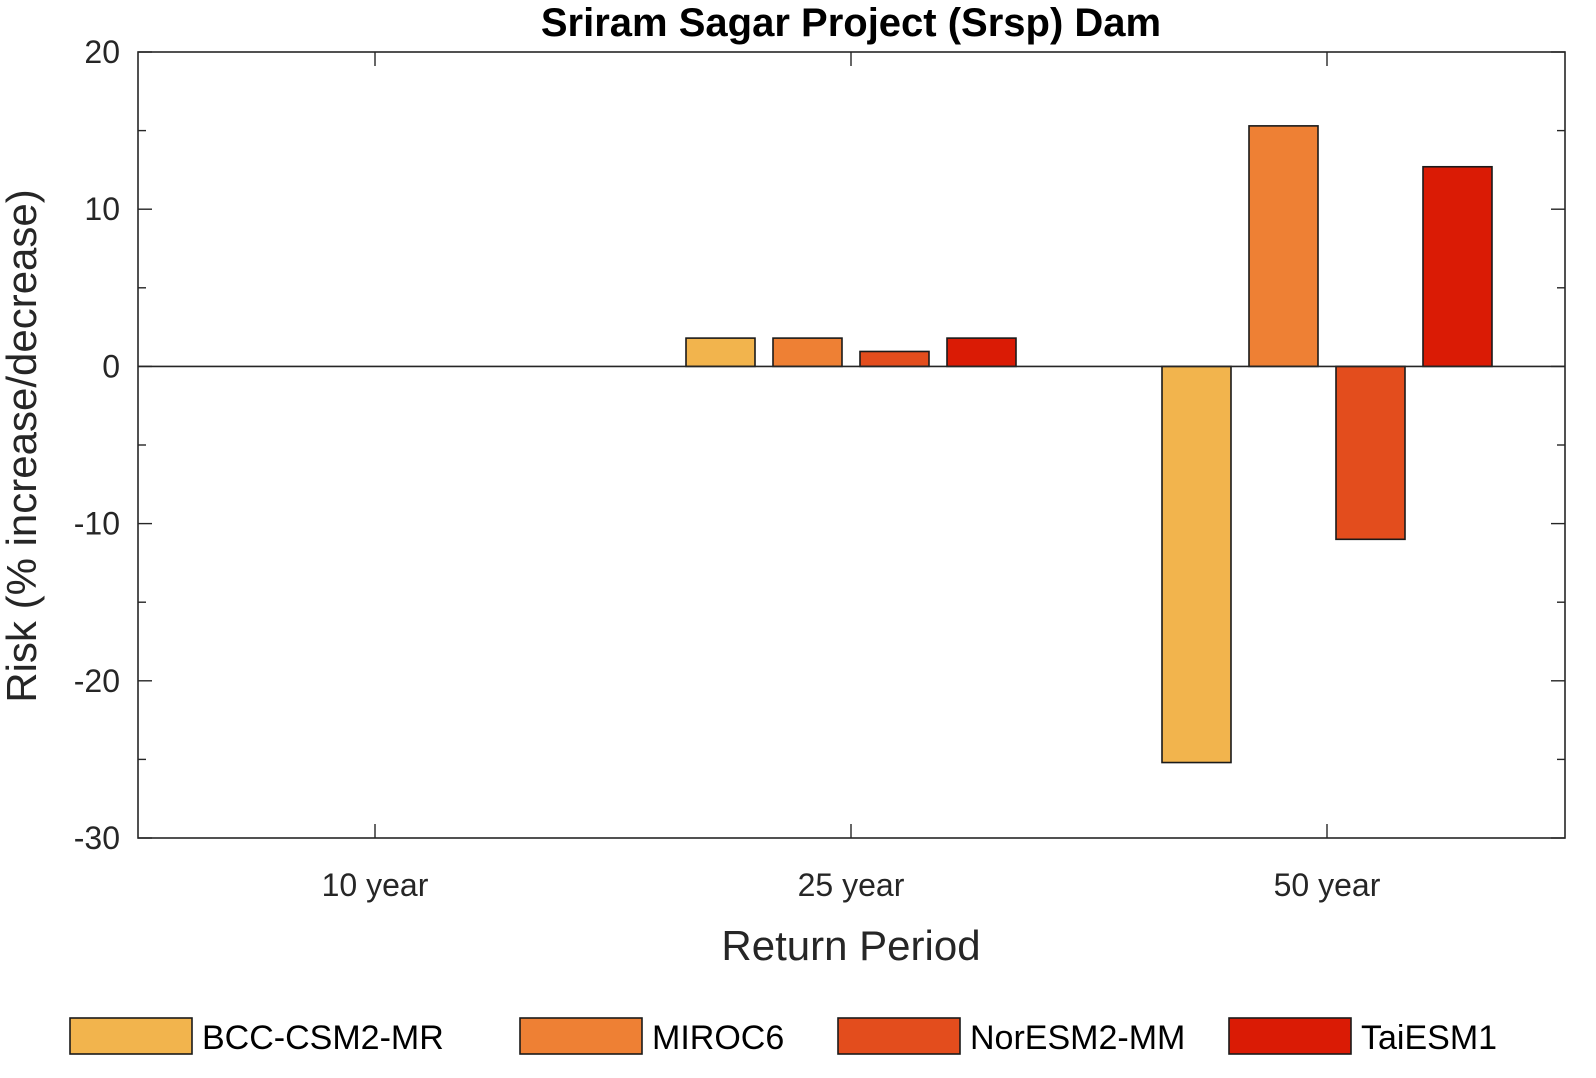 The height and width of the screenshot is (1078, 1596). Describe the element at coordinates (97, 681) in the screenshot. I see `y-tick-label: -20` at that location.